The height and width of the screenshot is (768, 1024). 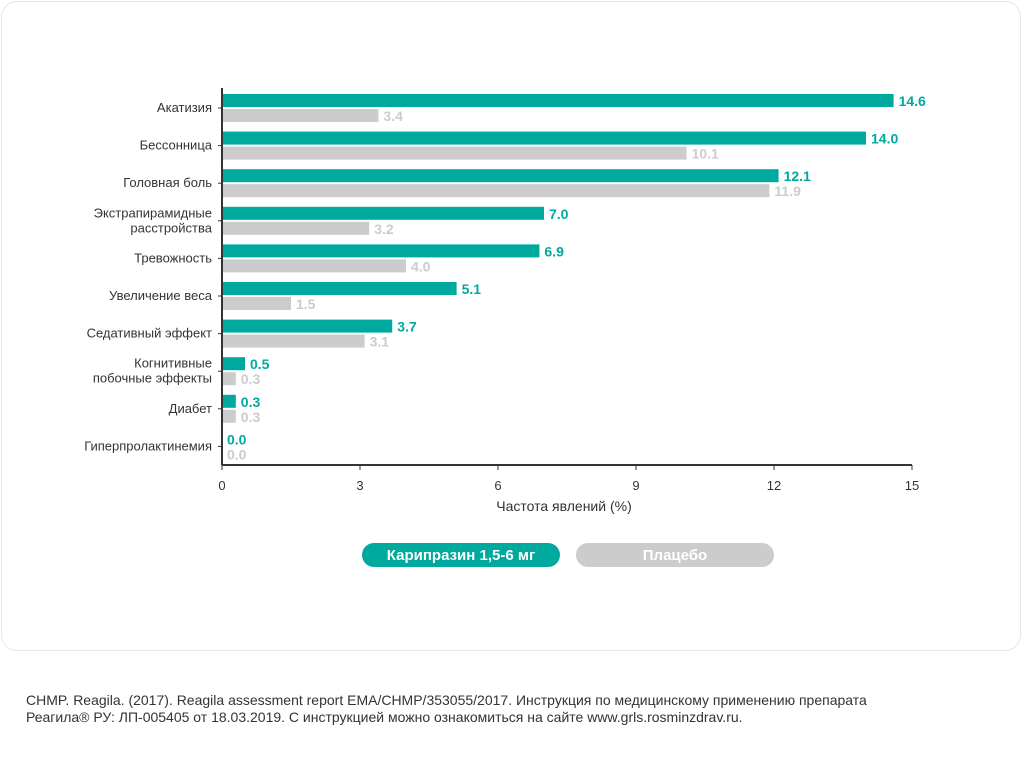 What do you see at coordinates (380, 342) in the screenshot?
I see `data-label-placebo: 3.1` at bounding box center [380, 342].